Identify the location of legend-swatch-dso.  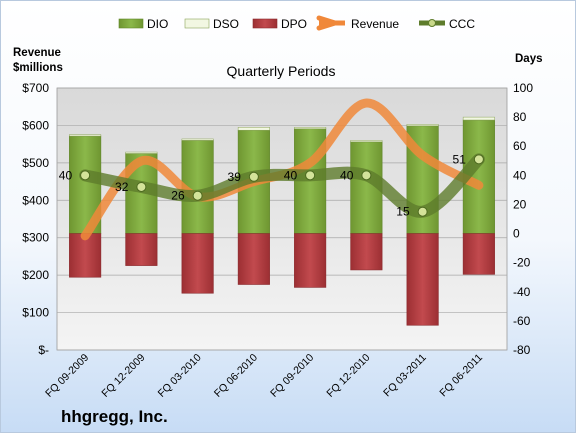
(197, 23).